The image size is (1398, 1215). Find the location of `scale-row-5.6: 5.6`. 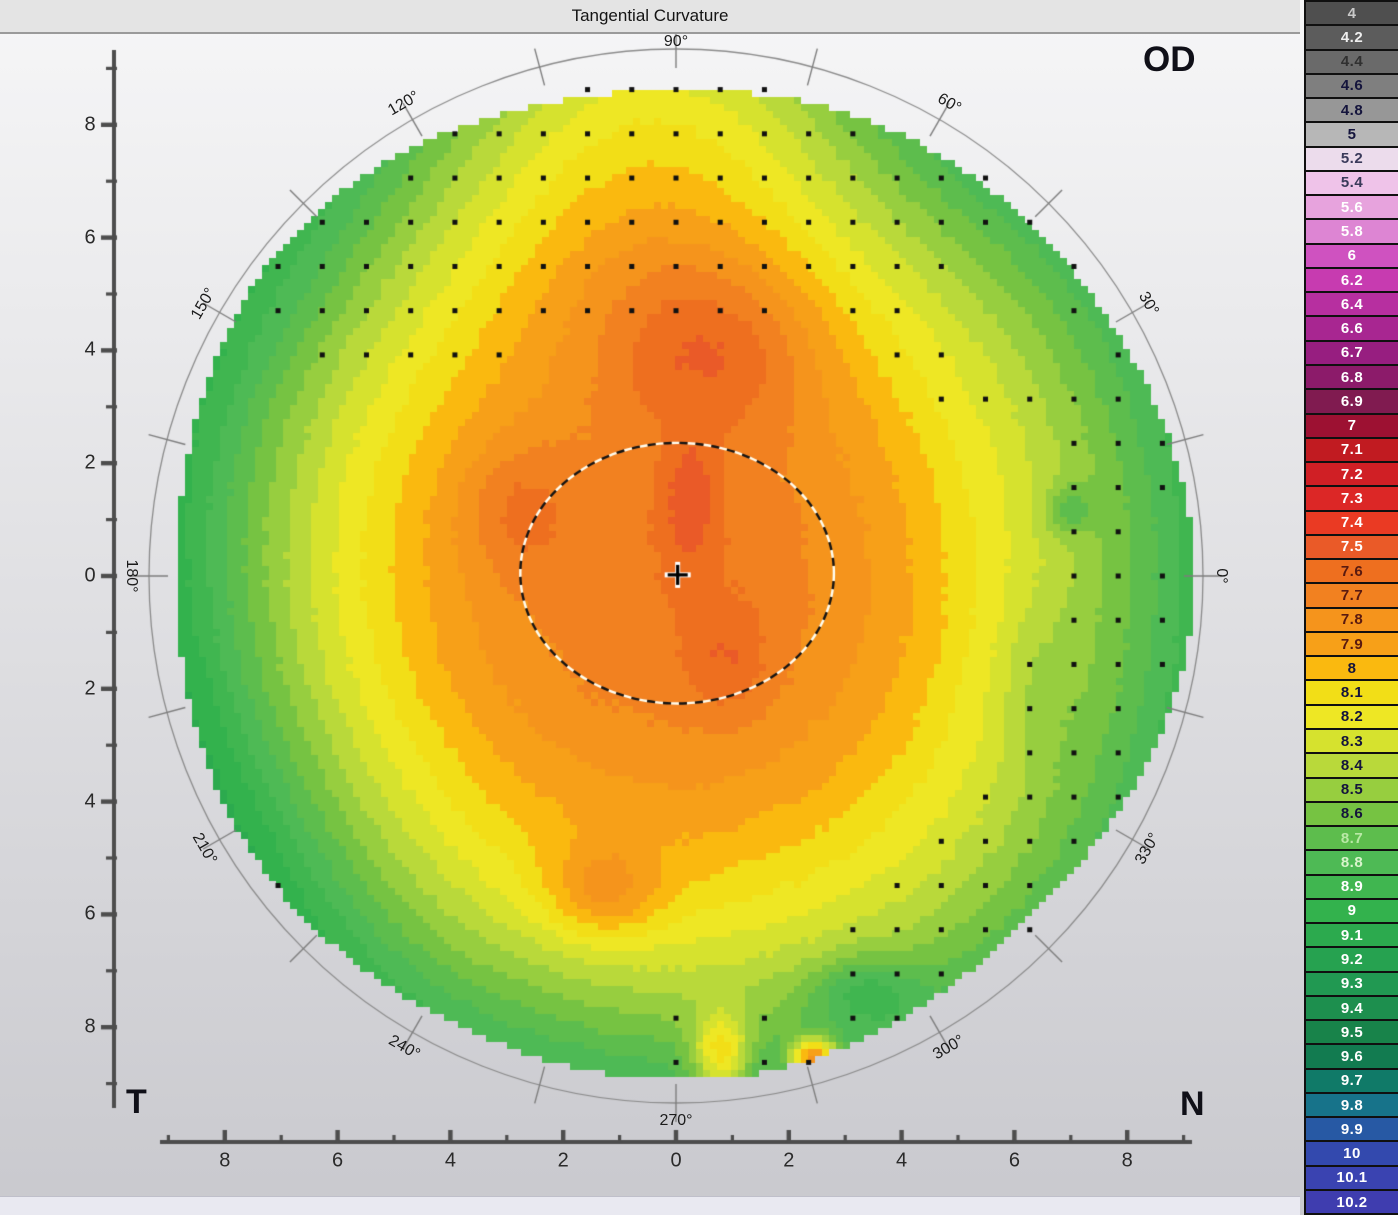

scale-row-5.6: 5.6 is located at coordinates (1352, 208).